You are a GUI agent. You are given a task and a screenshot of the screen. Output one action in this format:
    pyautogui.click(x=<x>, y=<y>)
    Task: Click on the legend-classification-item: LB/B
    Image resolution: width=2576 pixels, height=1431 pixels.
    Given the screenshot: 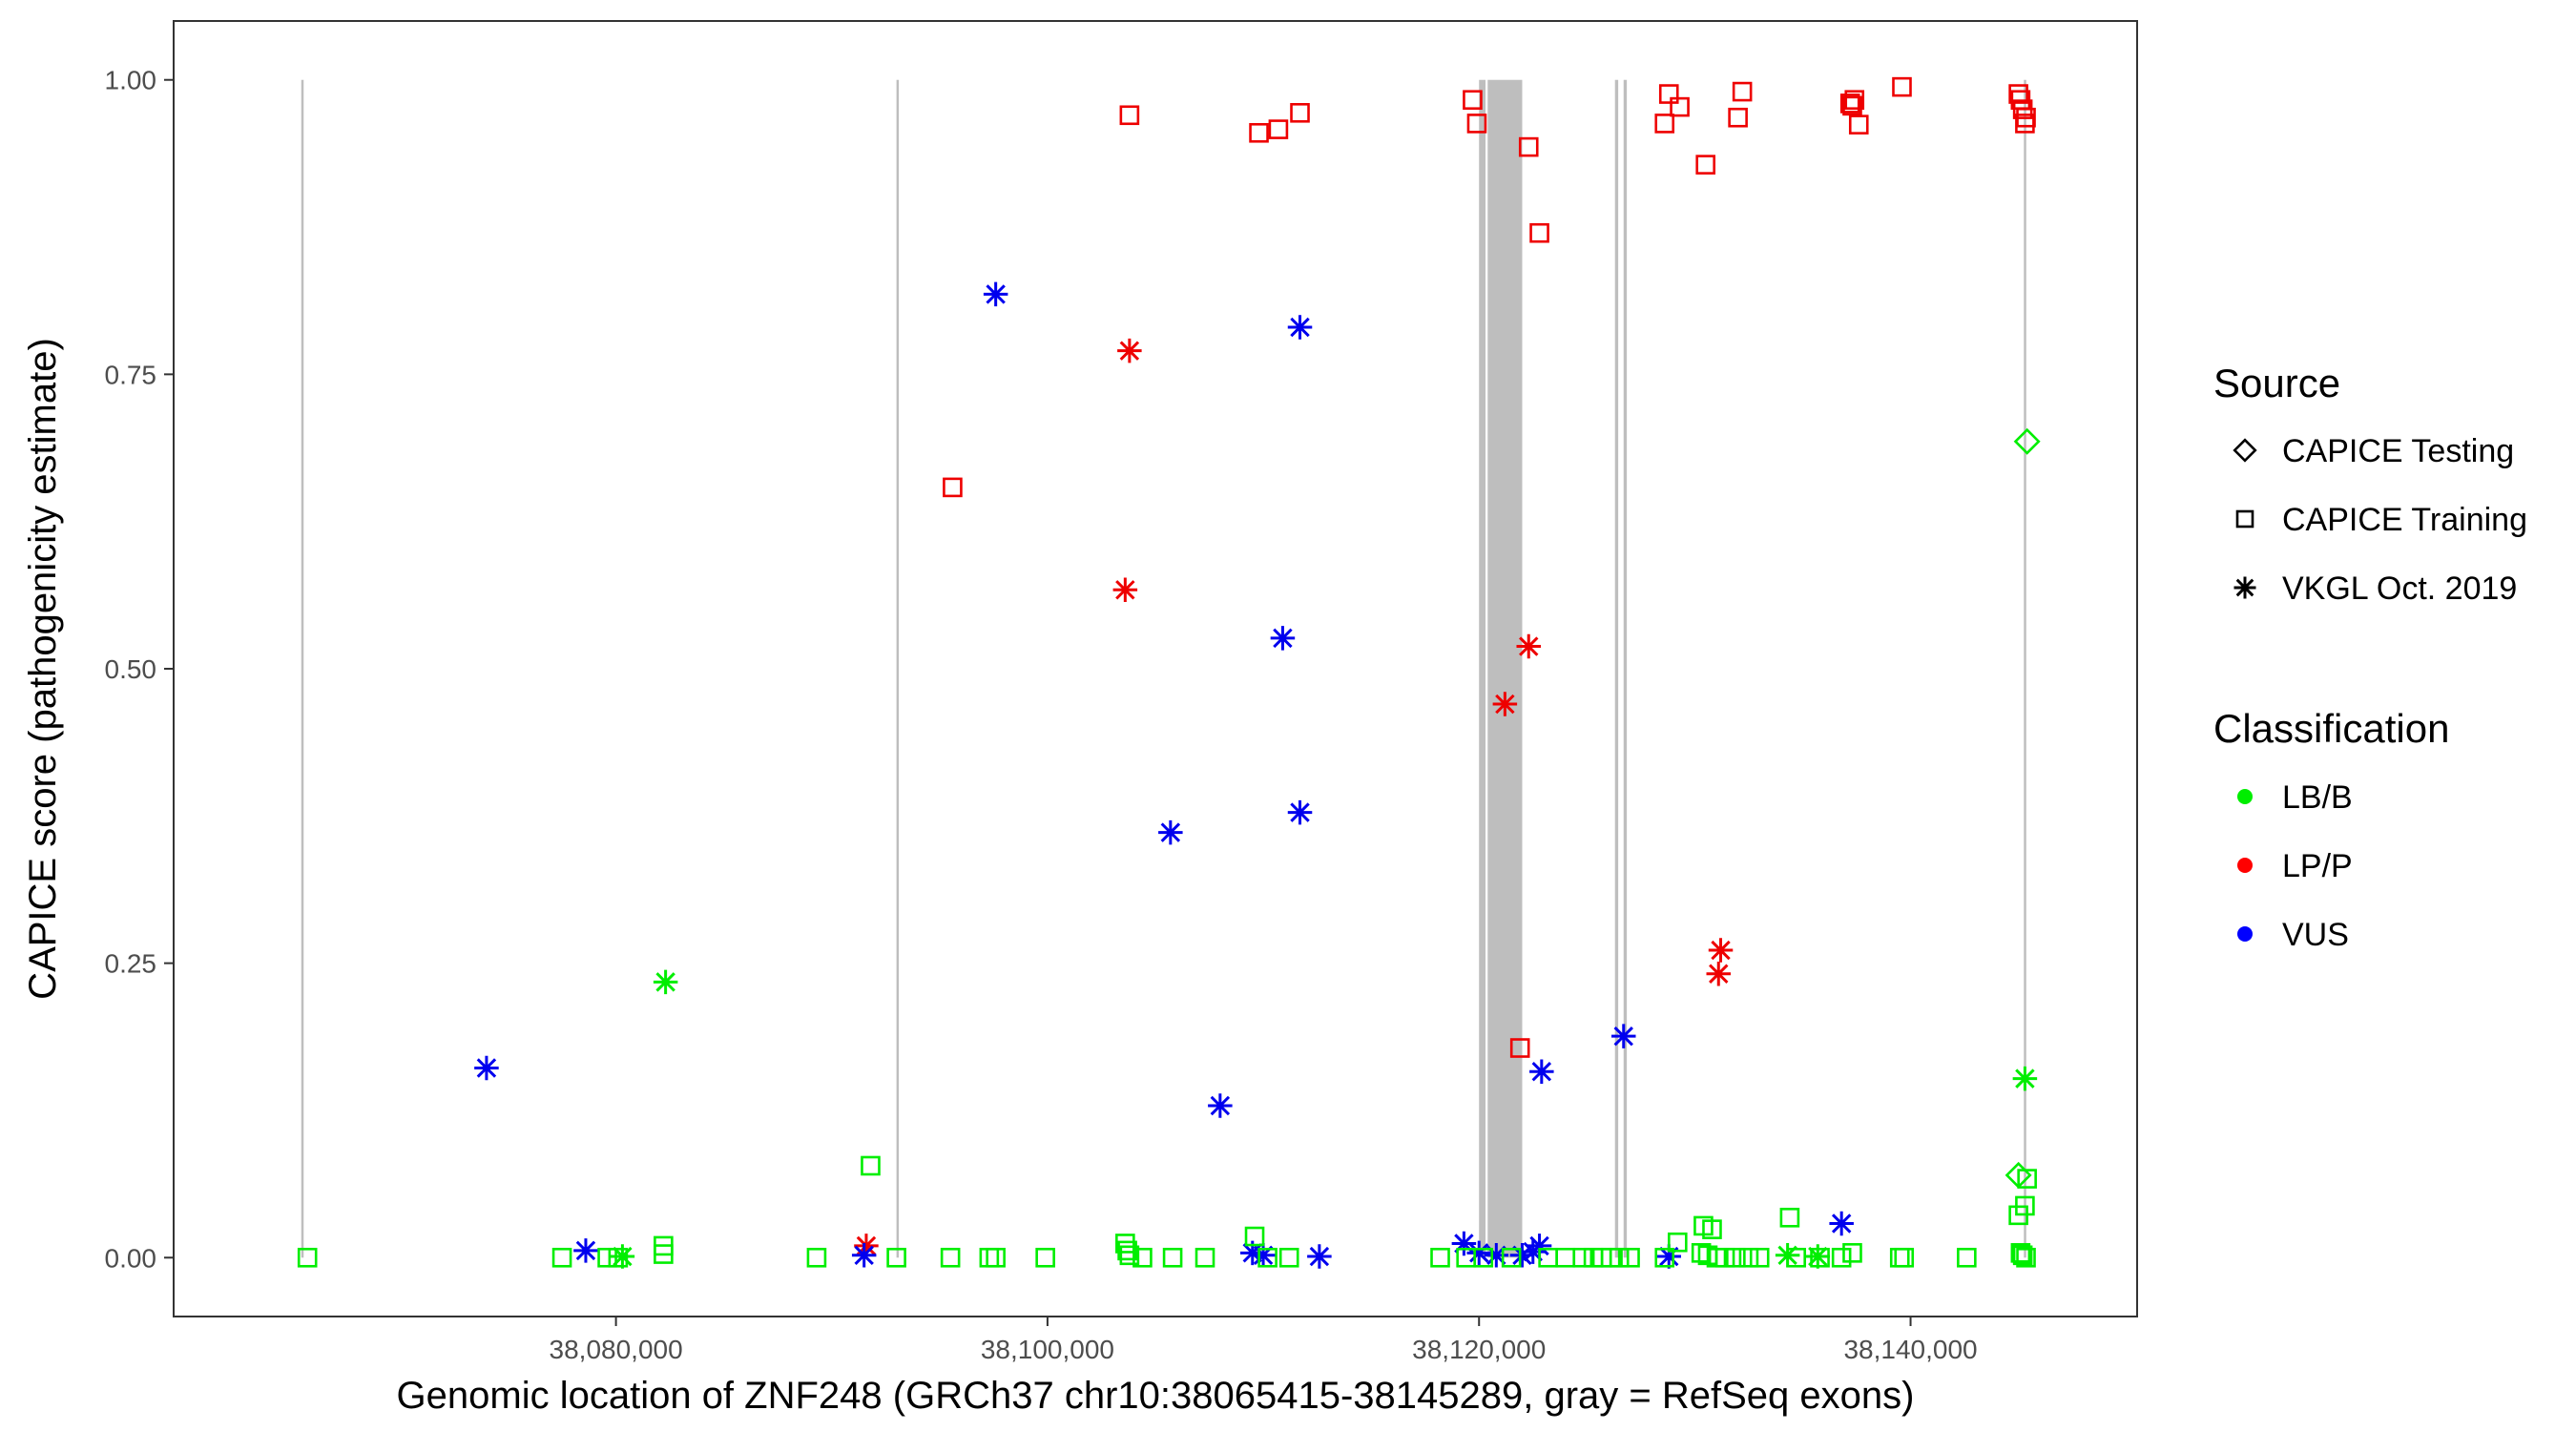 What is the action you would take?
    pyautogui.click(x=2295, y=797)
    